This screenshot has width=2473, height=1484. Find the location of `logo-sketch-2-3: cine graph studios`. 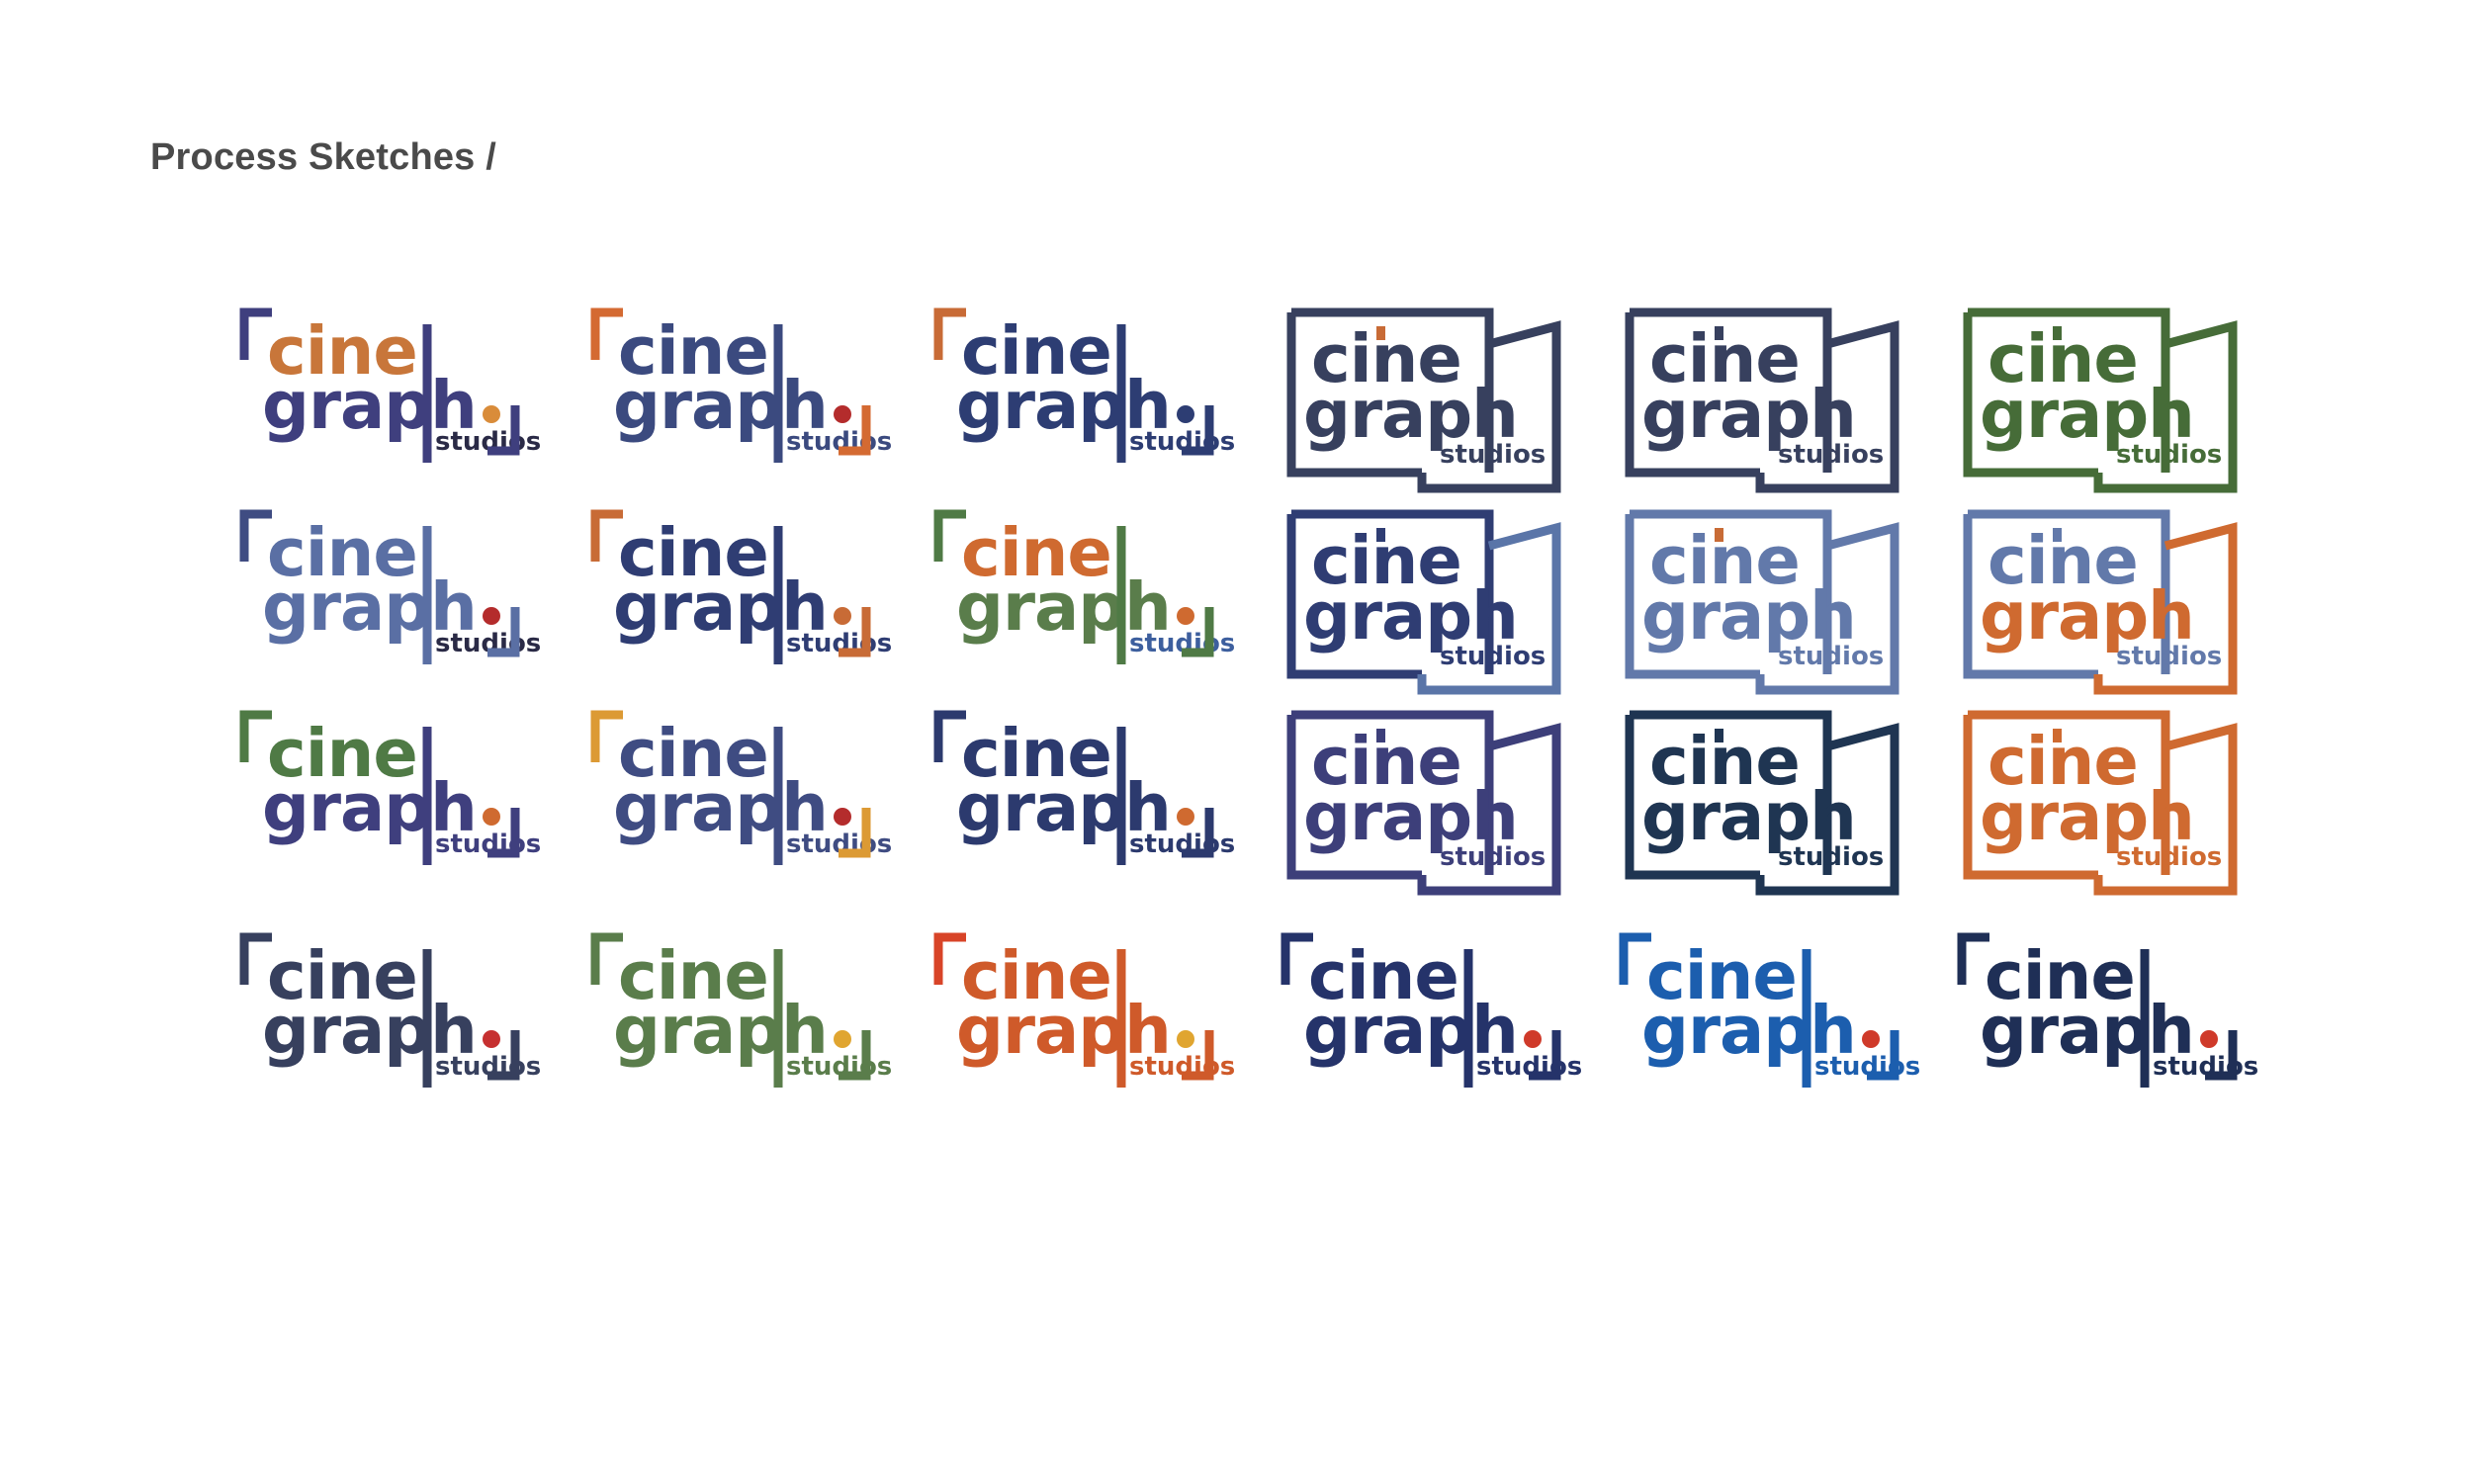

logo-sketch-2-3: cine graph studios is located at coordinates (1081, 600).